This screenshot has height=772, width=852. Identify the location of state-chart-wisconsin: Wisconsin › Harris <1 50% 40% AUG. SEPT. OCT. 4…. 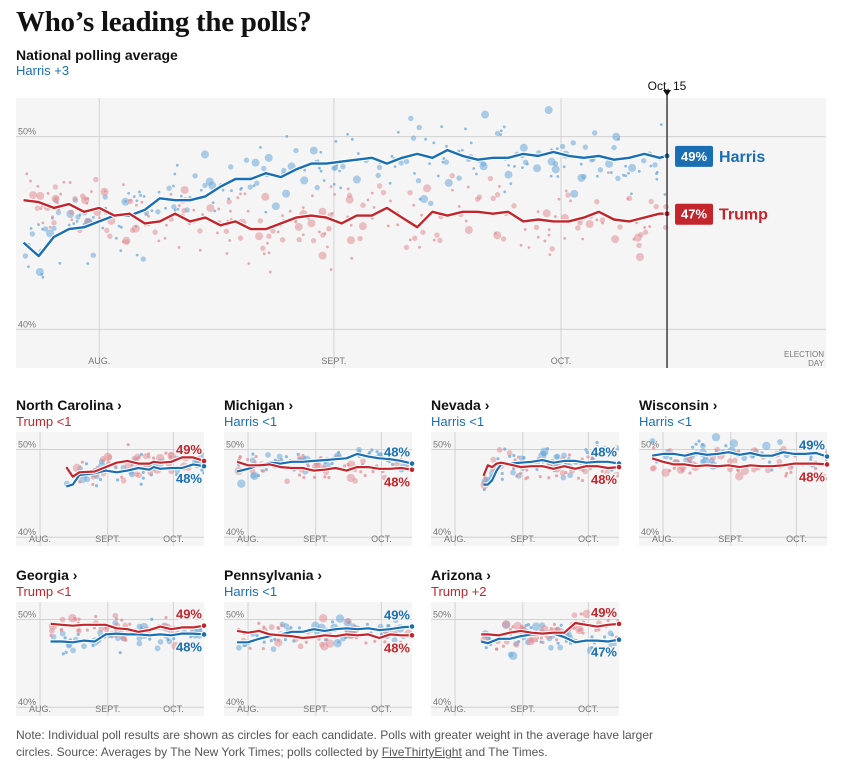
(735, 471).